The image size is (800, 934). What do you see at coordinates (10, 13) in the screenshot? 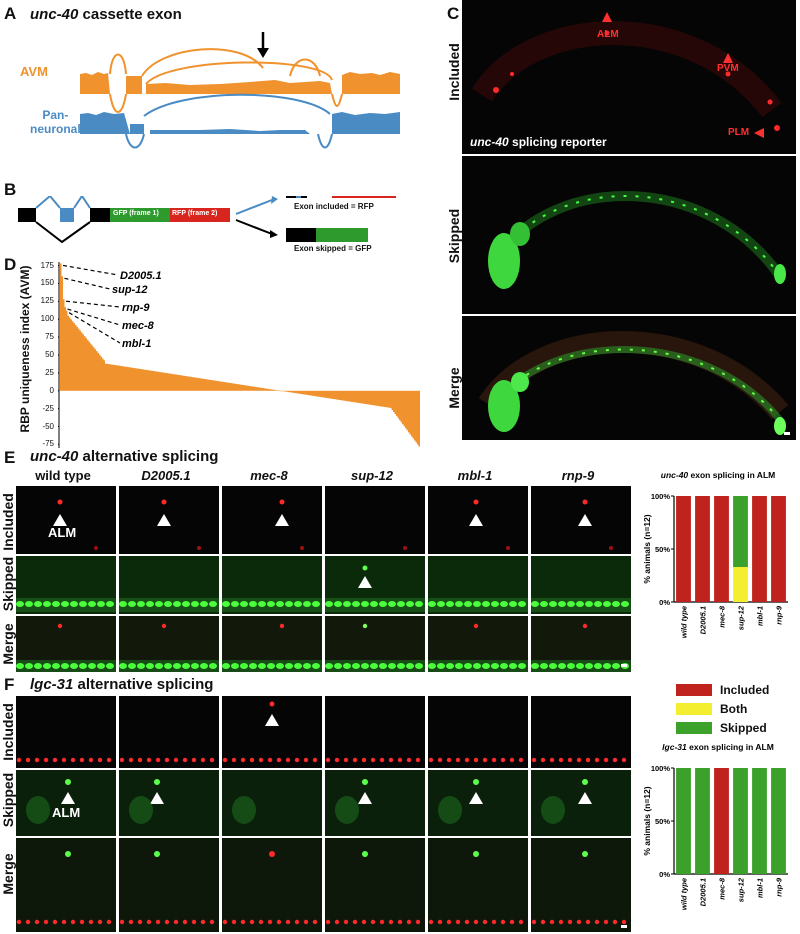
I see `panel-label-a: A` at bounding box center [10, 13].